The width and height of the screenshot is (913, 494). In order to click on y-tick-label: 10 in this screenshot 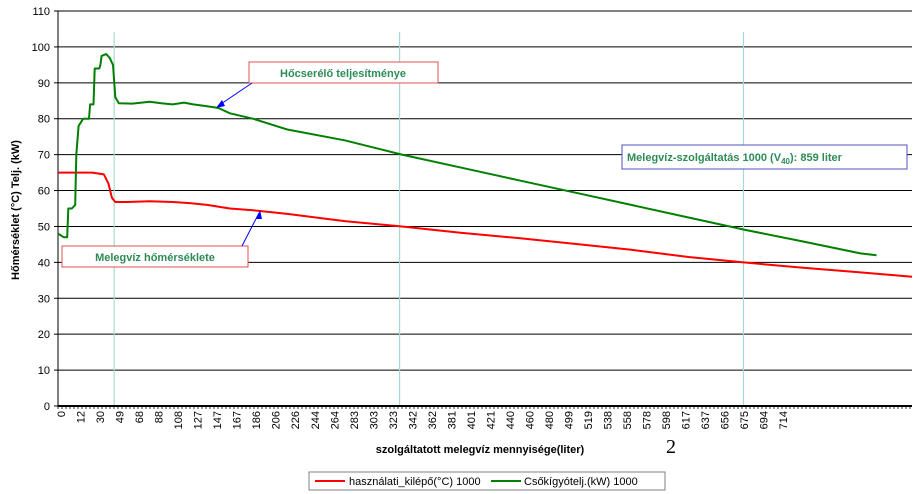, I will do `click(44, 371)`.